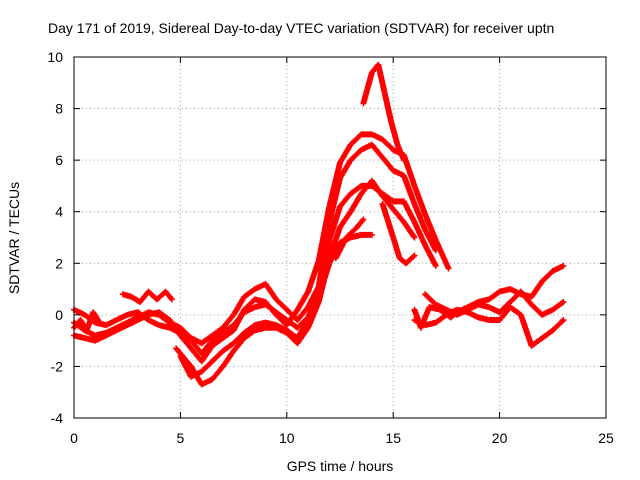 The width and height of the screenshot is (640, 480). I want to click on x-tick-label: 20, so click(500, 438).